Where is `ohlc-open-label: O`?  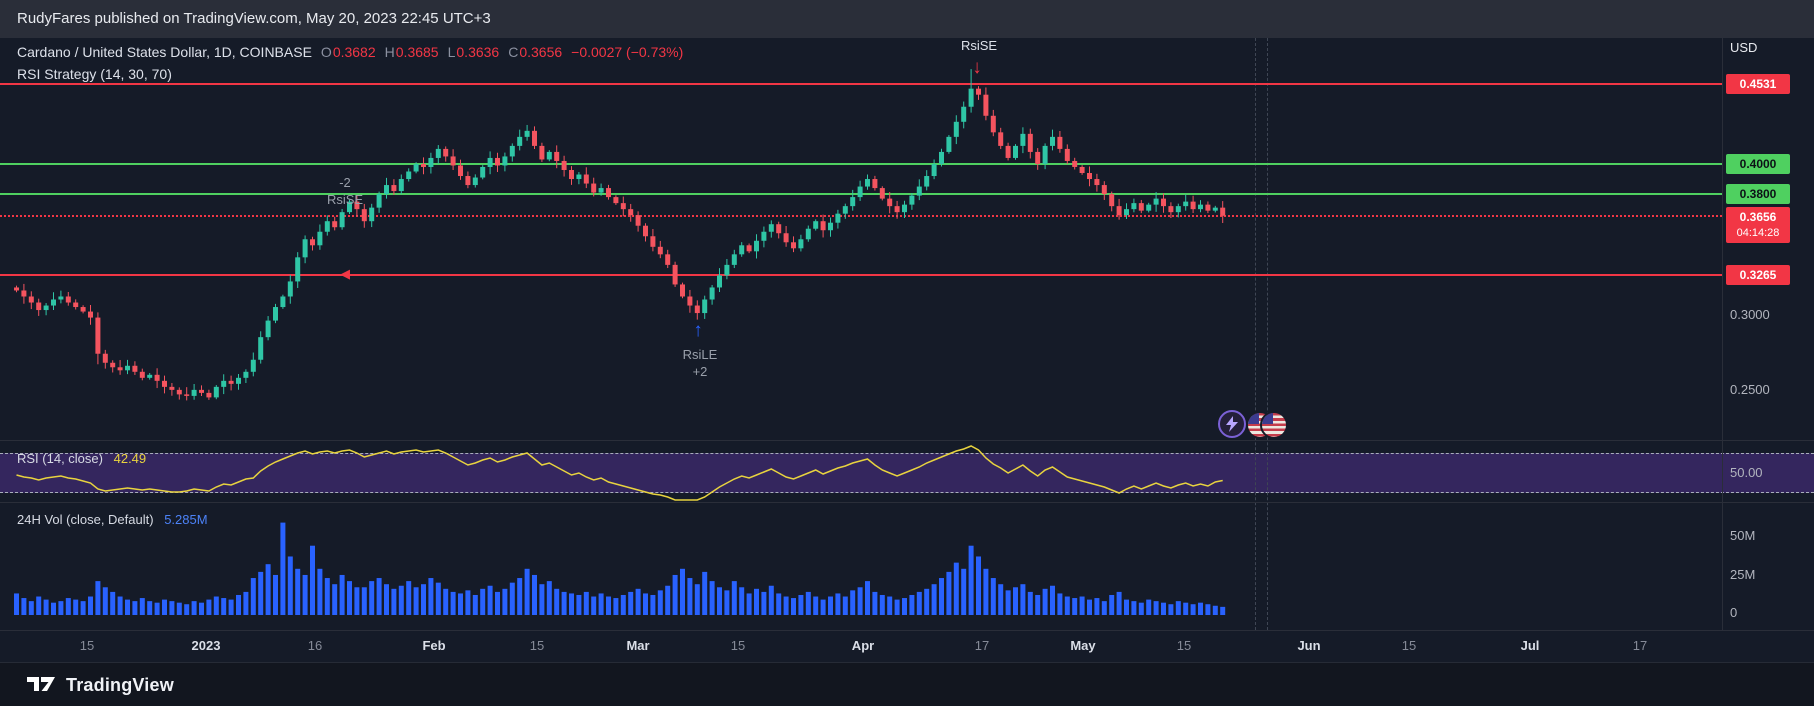
ohlc-open-label: O is located at coordinates (326, 52).